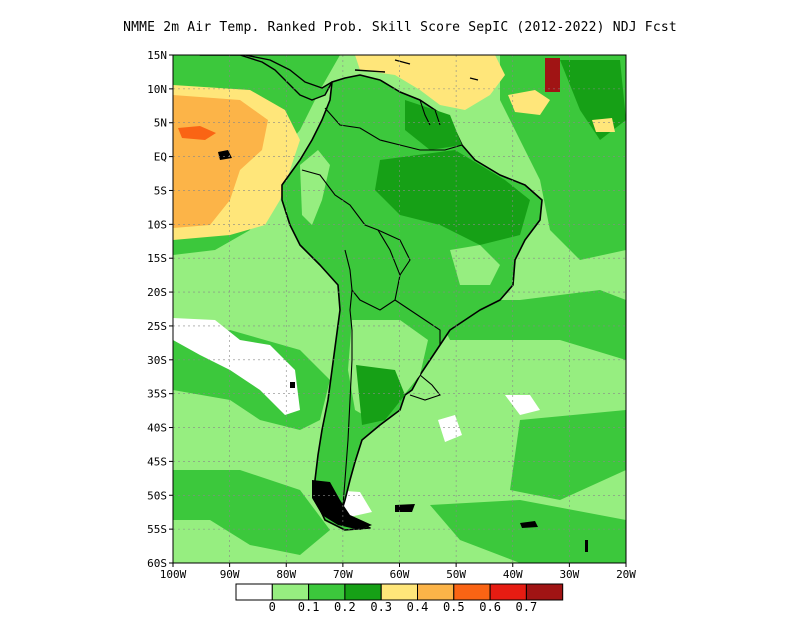  I want to click on legend-label: 0, so click(272, 607).